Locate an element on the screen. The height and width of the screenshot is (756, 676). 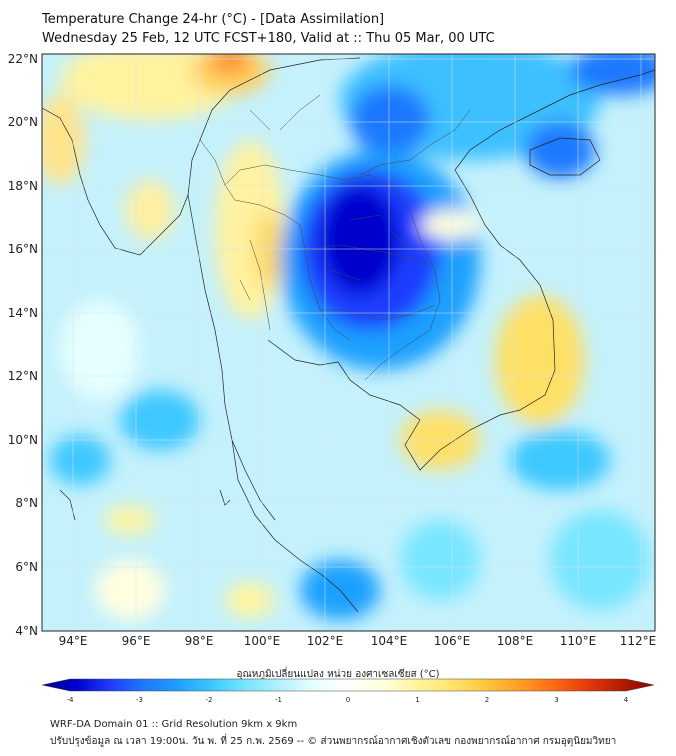
lon-label-96: 96°E is located at coordinates (136, 641).